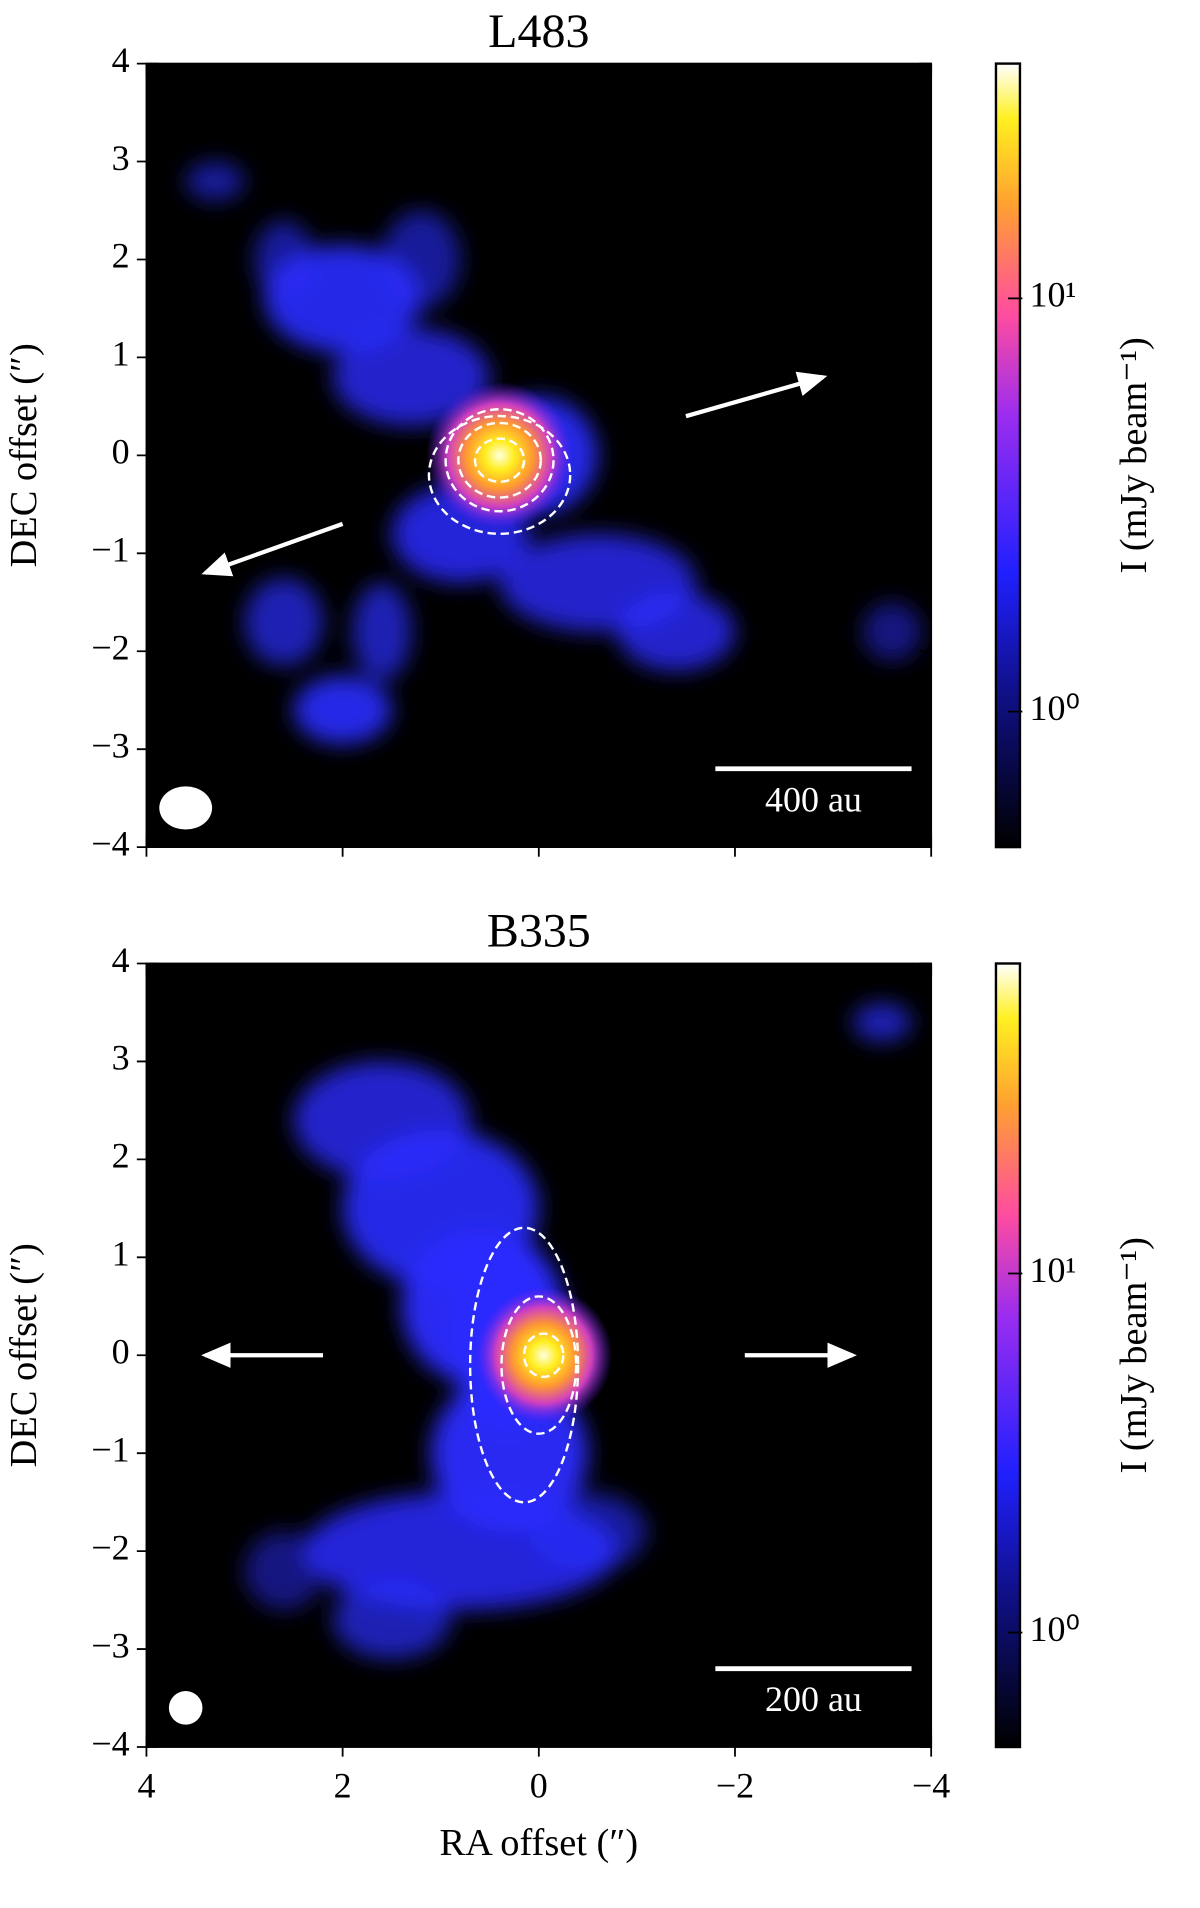  Describe the element at coordinates (539, 1785) in the screenshot. I see `x-tick-label: 0` at that location.